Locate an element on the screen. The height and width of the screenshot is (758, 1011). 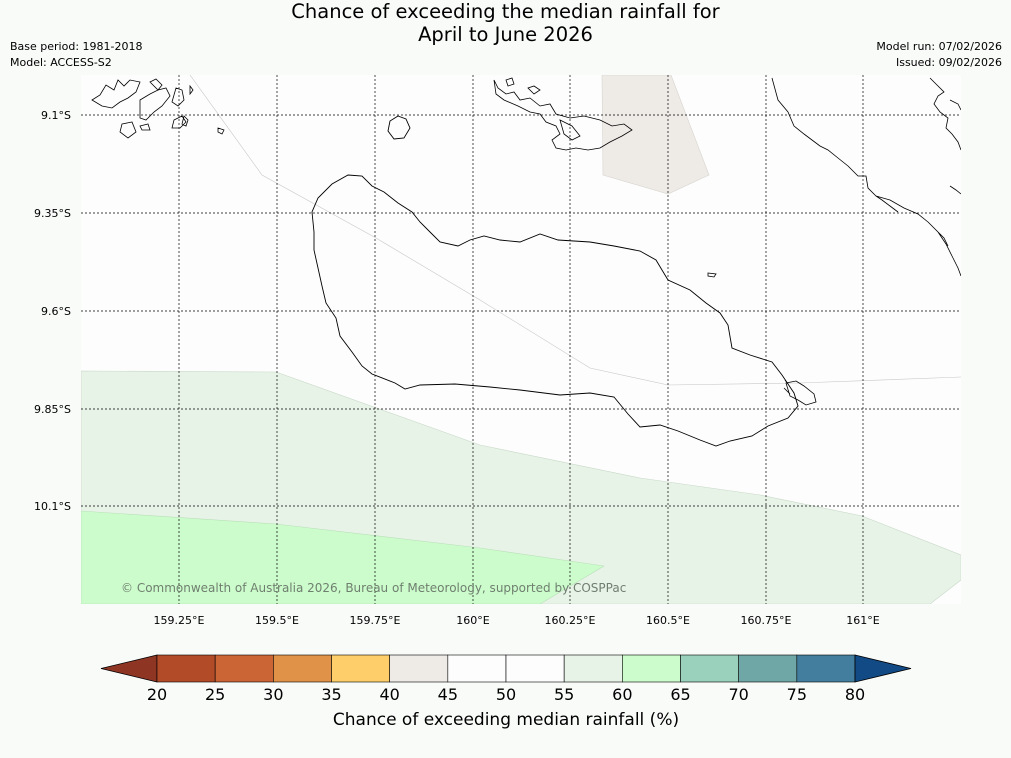
malaita-coastline is located at coordinates (866, 177).